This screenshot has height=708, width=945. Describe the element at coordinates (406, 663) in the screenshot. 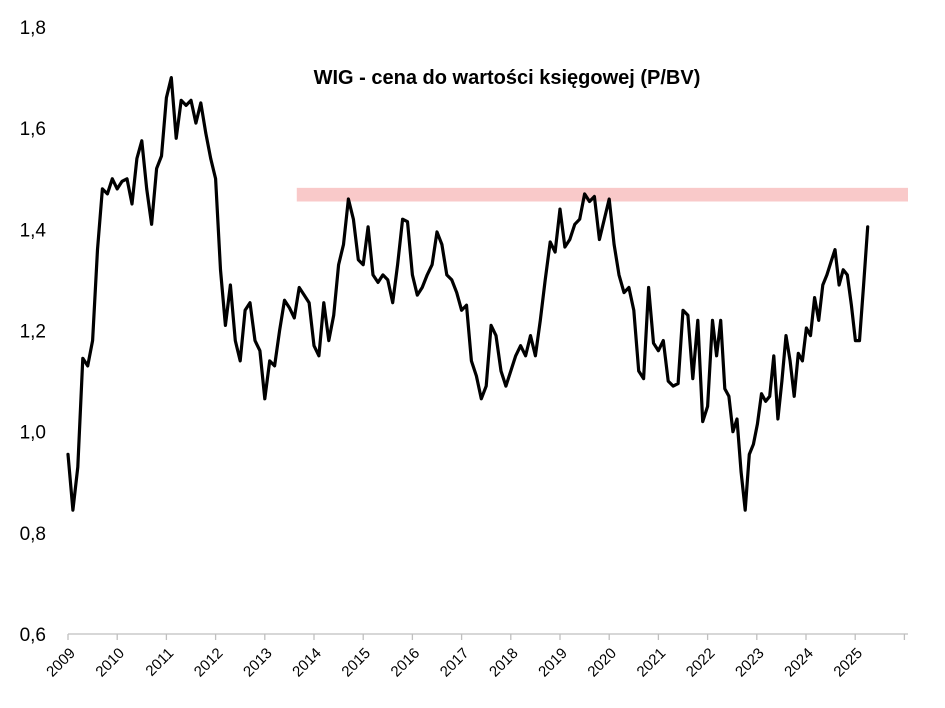

I see `x-tick-label: 2016` at that location.